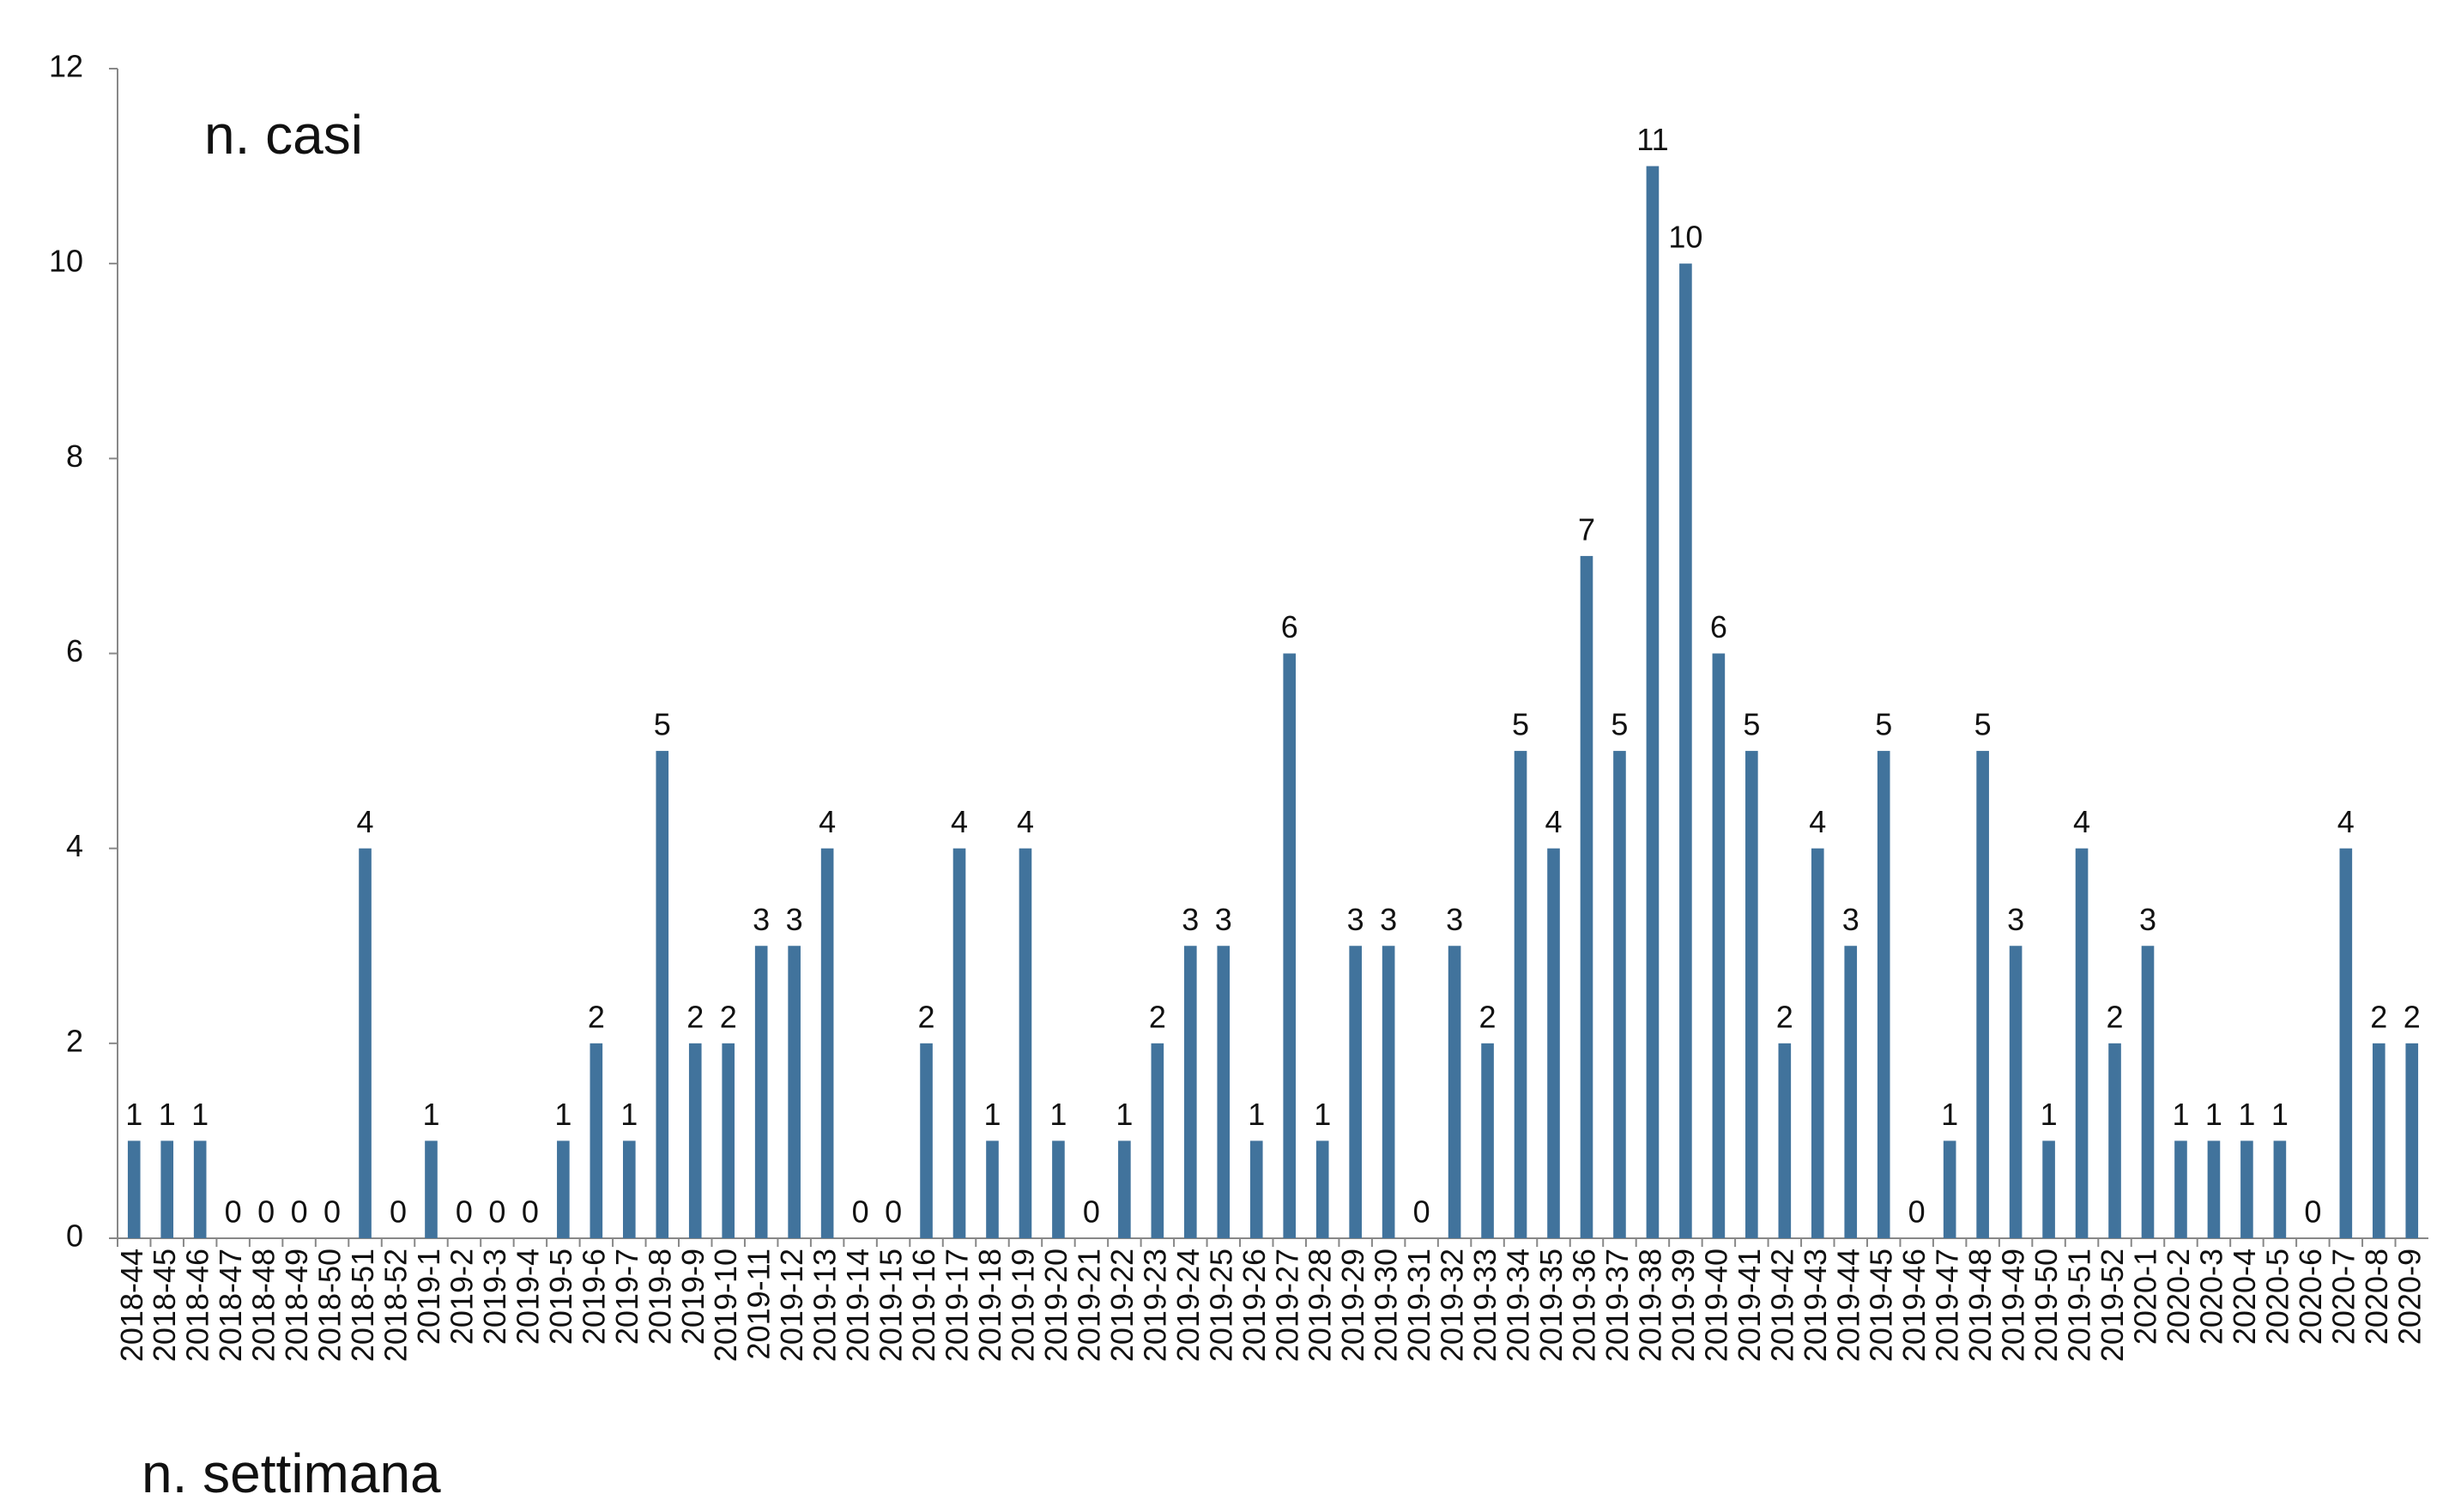 The width and height of the screenshot is (2461, 1512). What do you see at coordinates (291, 1473) in the screenshot?
I see `x-axis-title: n. settimana` at bounding box center [291, 1473].